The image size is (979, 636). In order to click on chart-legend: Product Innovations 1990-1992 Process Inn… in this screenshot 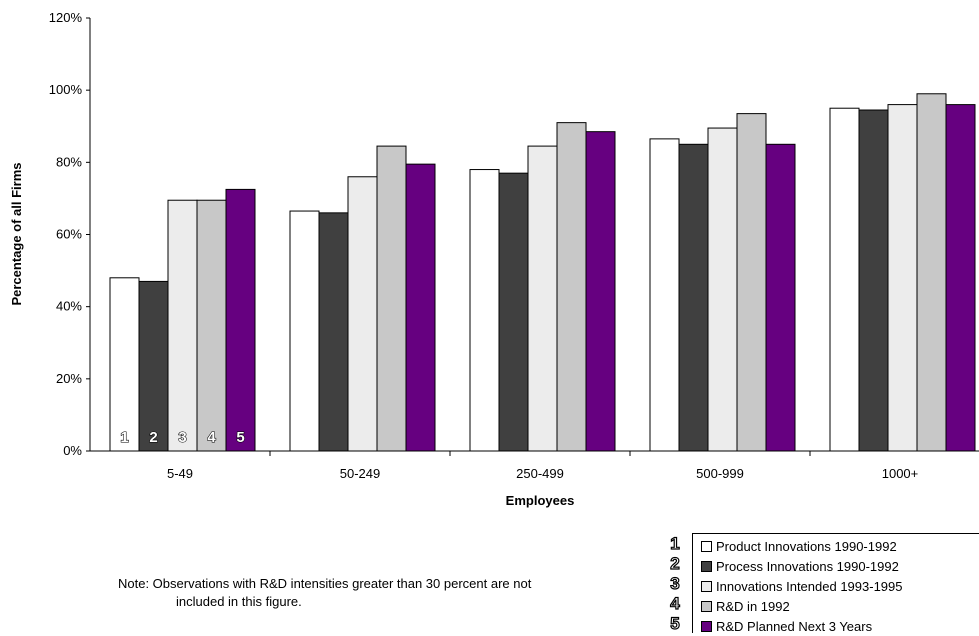, I will do `click(835, 584)`.